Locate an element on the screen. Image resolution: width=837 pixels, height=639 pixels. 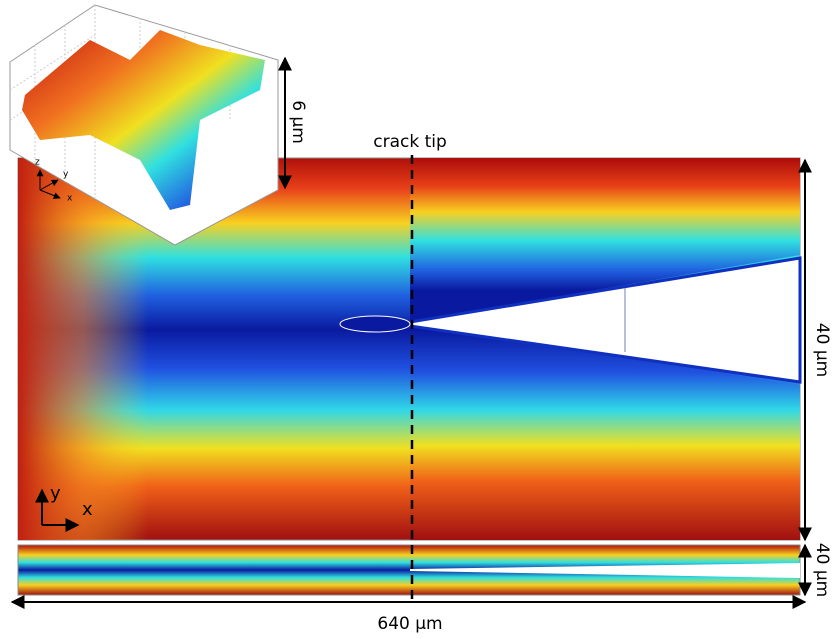
main-height-label: 40 µm is located at coordinates (822, 350).